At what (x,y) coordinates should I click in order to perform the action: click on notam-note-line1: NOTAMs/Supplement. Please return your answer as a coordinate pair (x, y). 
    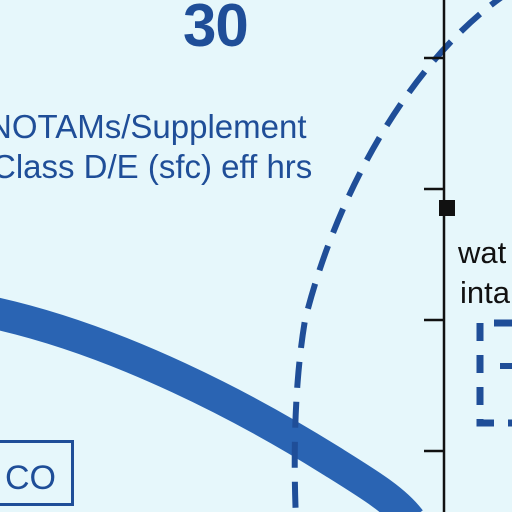
    Looking at the image, I should click on (153, 126).